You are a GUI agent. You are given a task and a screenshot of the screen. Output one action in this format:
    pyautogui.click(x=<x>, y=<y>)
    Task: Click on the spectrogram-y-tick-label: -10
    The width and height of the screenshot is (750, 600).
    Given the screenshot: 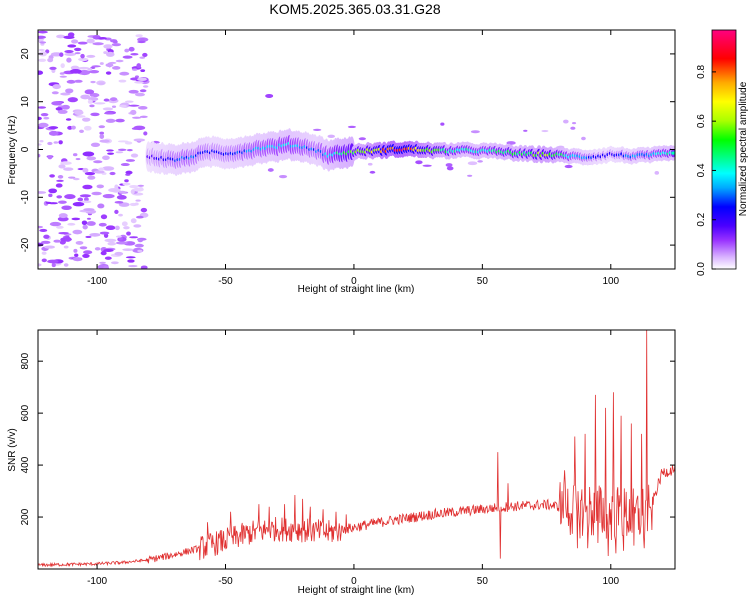 What is the action you would take?
    pyautogui.click(x=25, y=197)
    